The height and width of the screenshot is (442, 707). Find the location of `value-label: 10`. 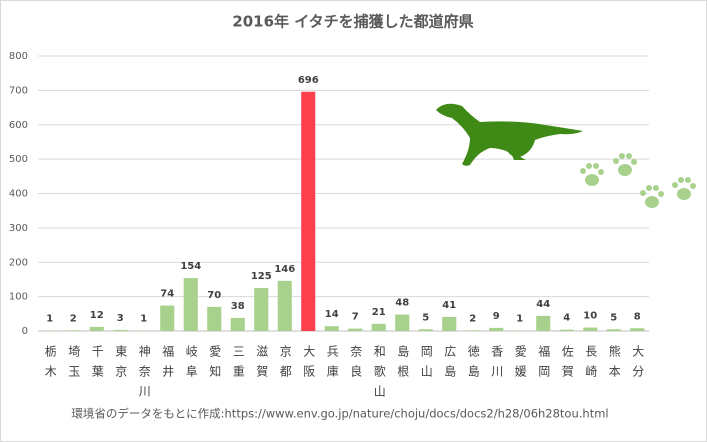

value-label: 10 is located at coordinates (590, 316).